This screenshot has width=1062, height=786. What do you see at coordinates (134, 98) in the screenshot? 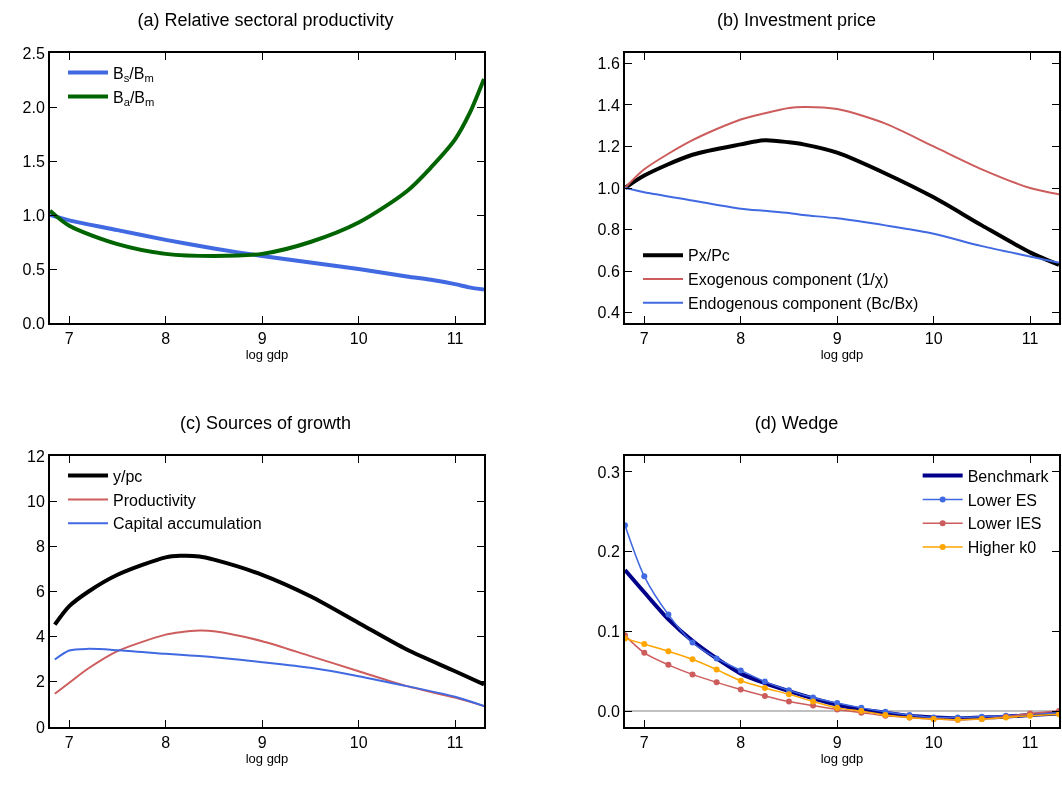
I see `legend-label: B$_{a}$/B$_{m}$` at bounding box center [134, 98].